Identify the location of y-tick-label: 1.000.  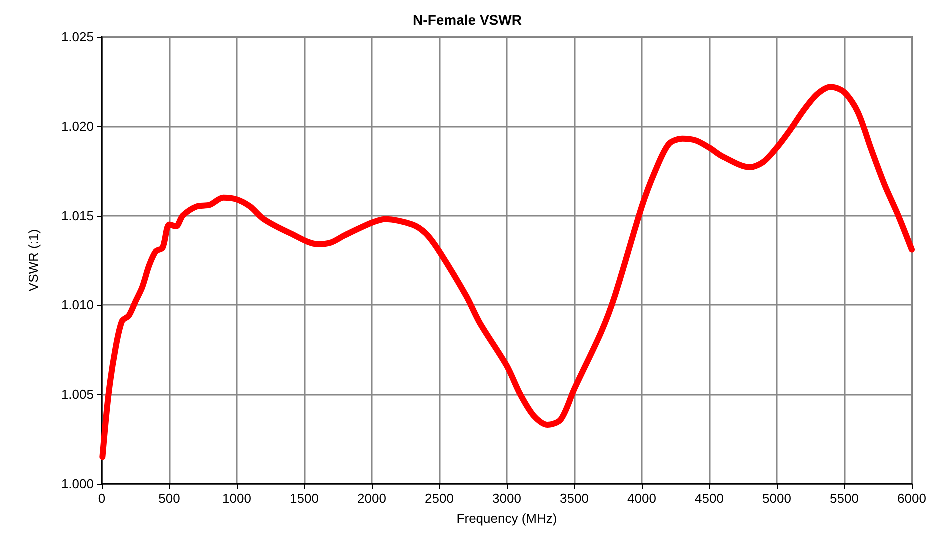
(77, 484).